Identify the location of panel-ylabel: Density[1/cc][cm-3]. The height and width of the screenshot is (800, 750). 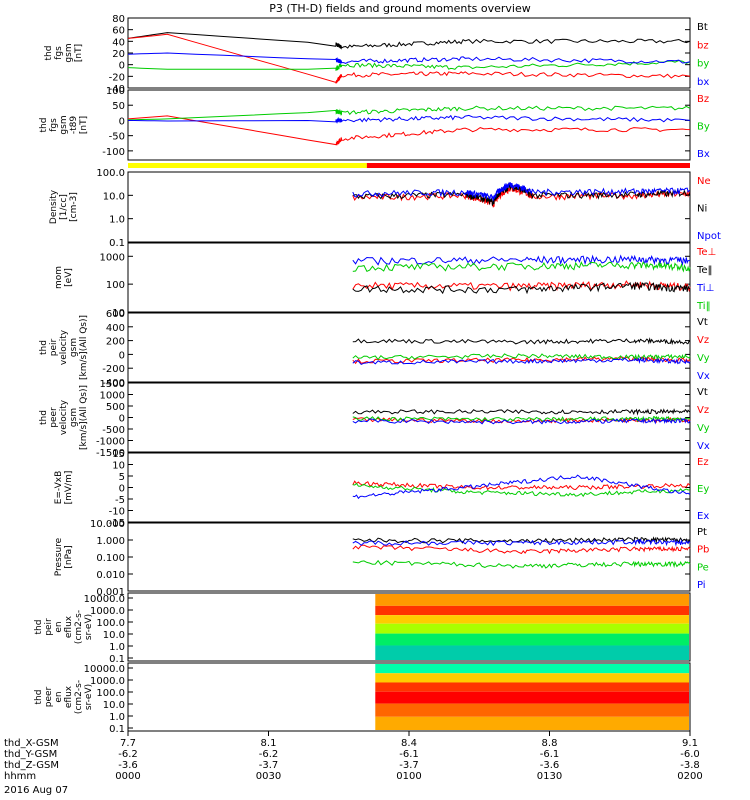
(64, 206).